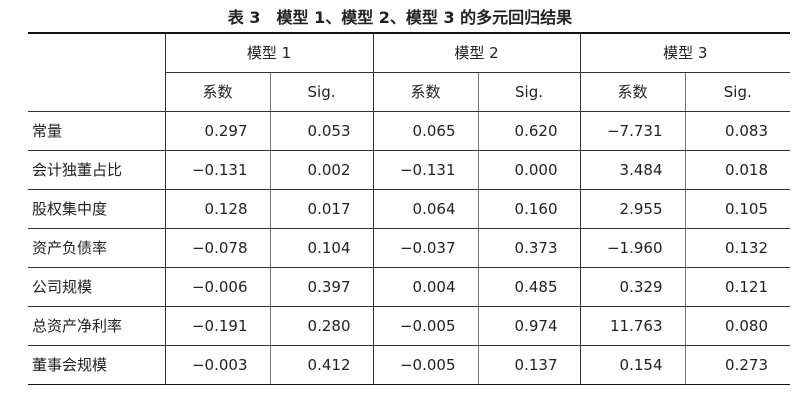  I want to click on row-label: 资产负债率, so click(96, 247).